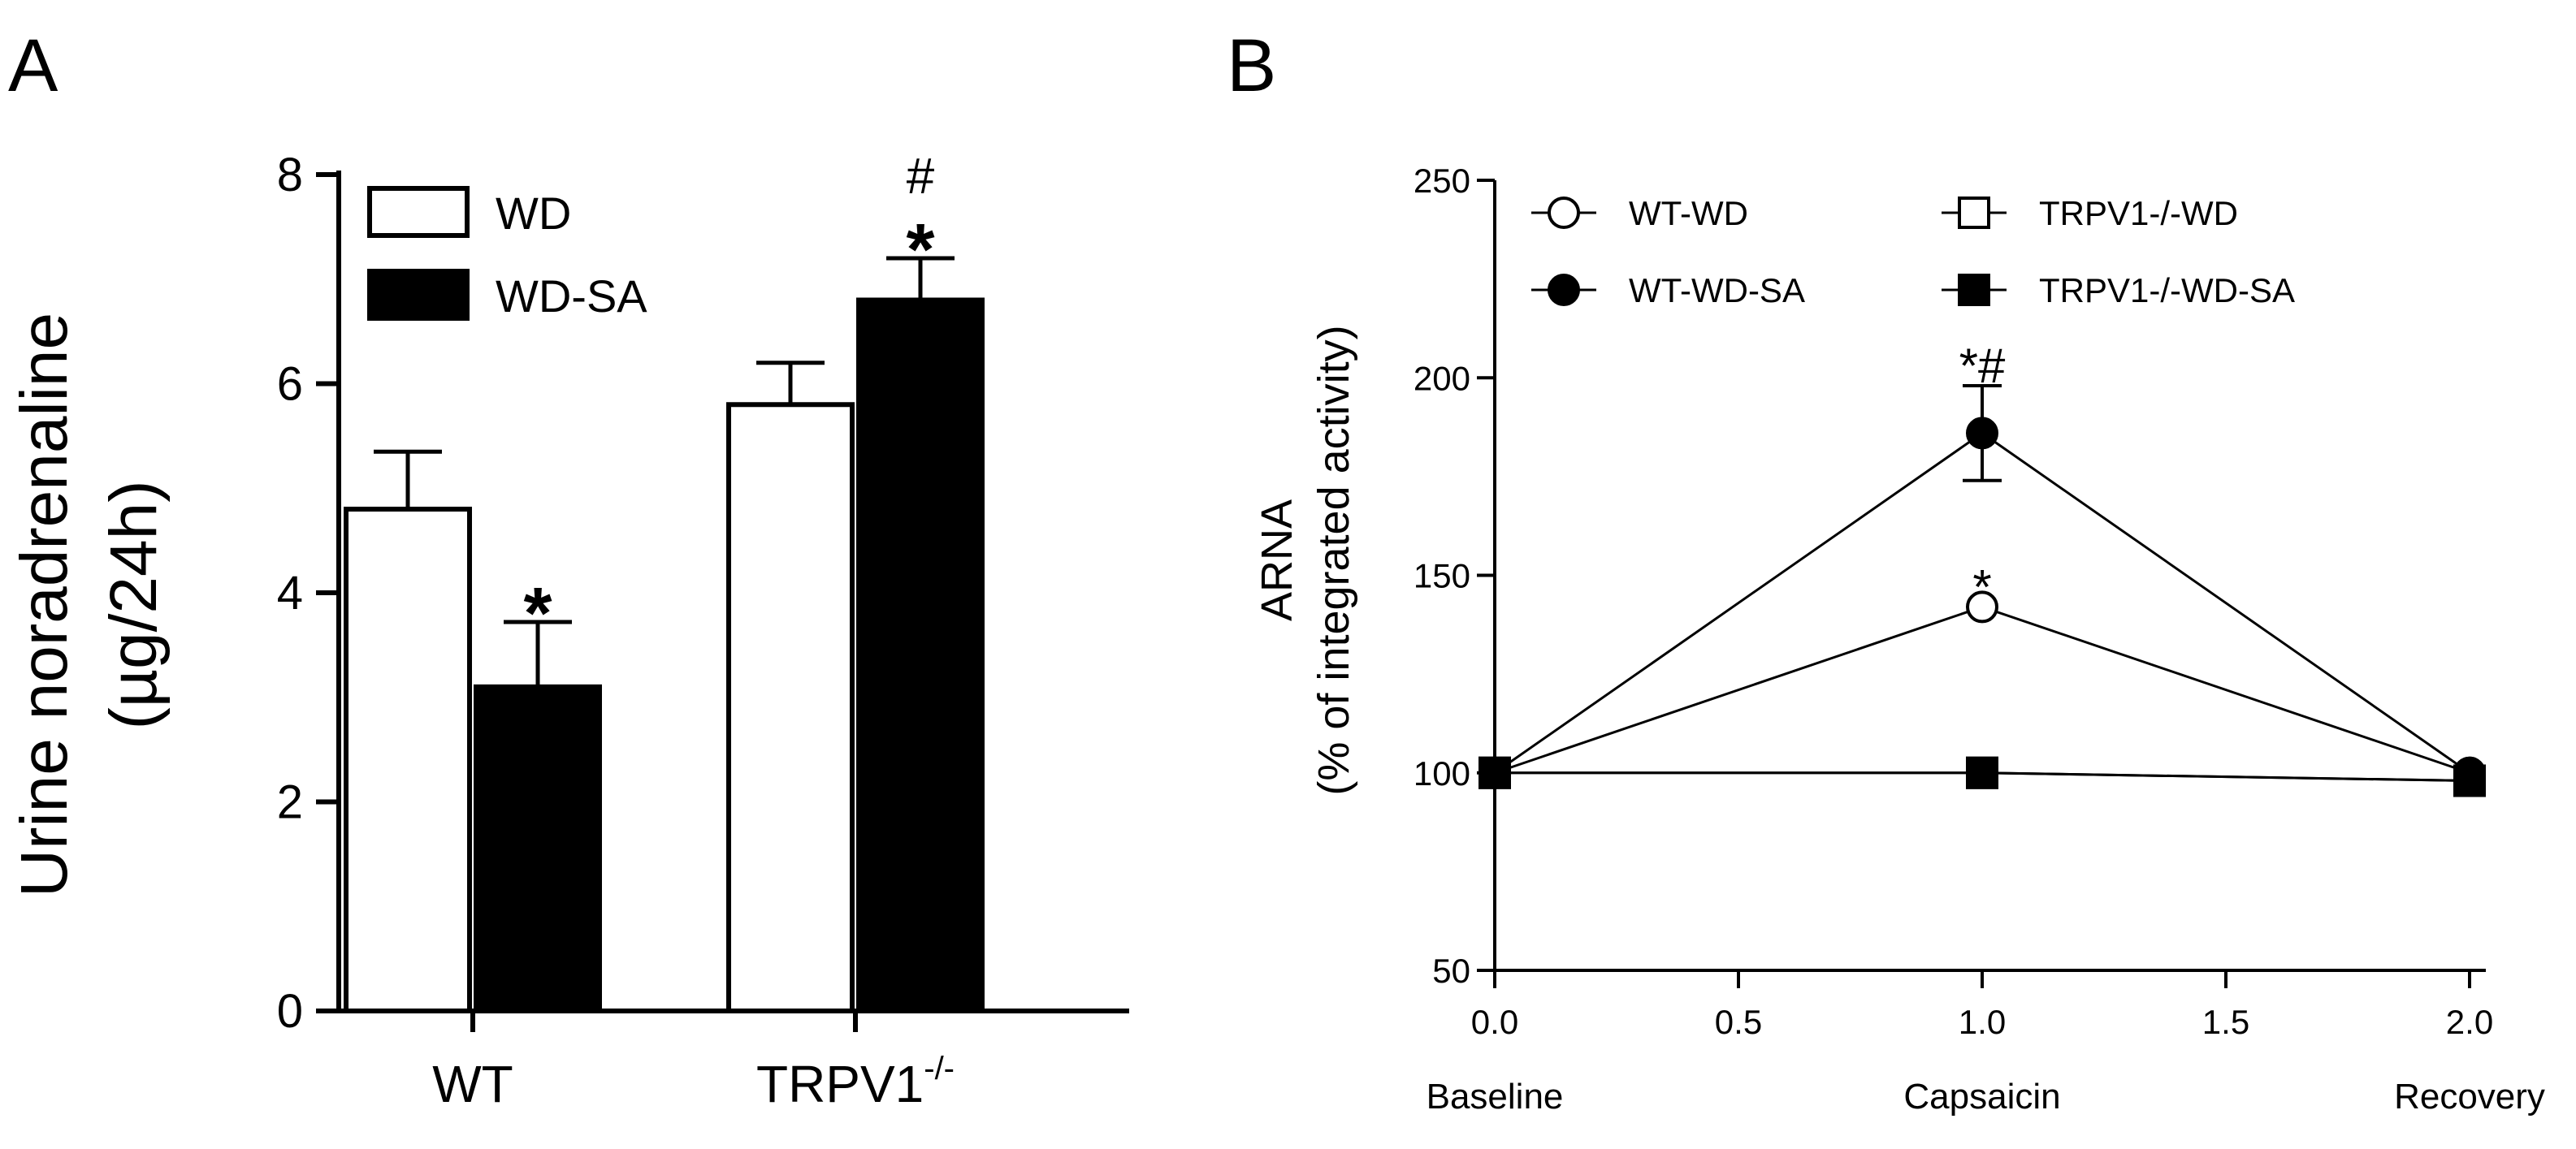  I want to click on panel-b-legend-label: WT-WD-SA, so click(1717, 290).